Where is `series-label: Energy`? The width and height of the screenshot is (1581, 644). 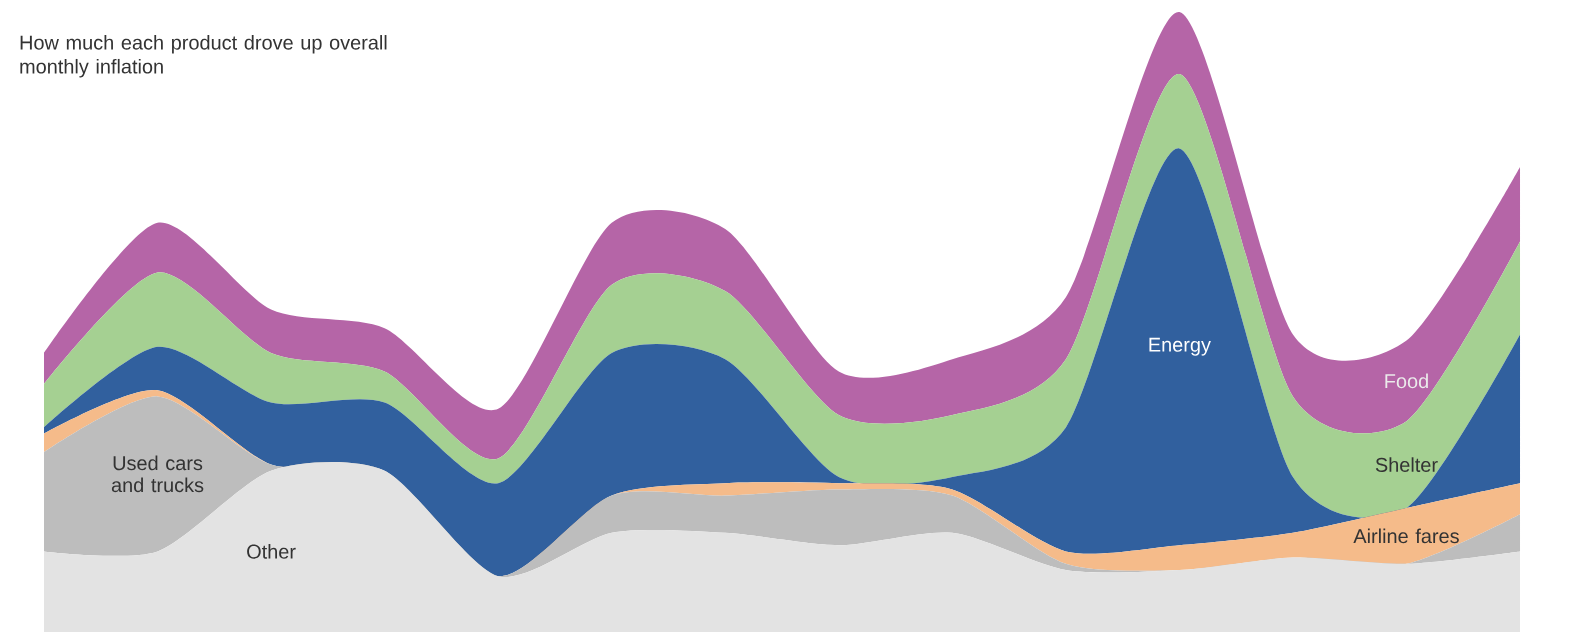 series-label: Energy is located at coordinates (1180, 346).